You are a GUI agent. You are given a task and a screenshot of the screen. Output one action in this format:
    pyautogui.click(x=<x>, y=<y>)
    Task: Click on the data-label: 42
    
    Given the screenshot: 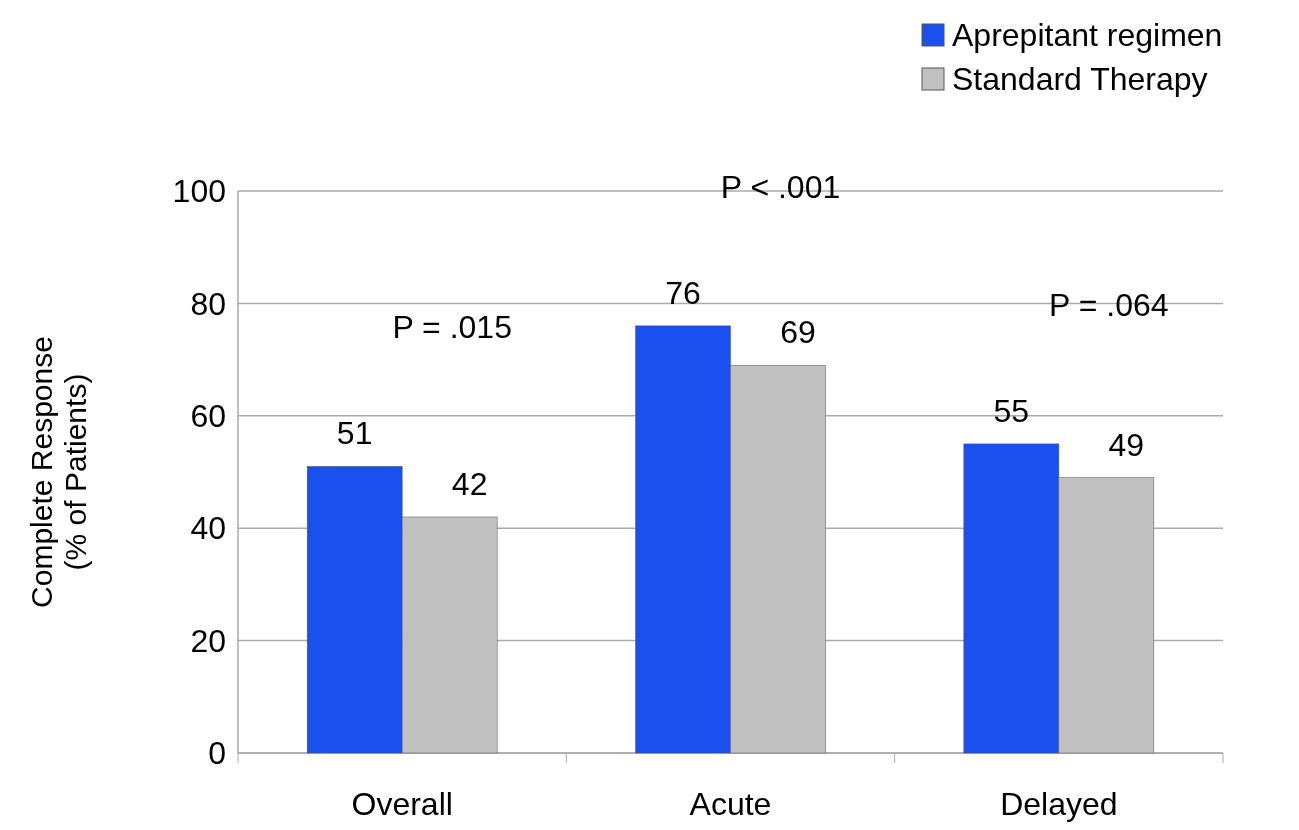 What is the action you would take?
    pyautogui.click(x=469, y=483)
    